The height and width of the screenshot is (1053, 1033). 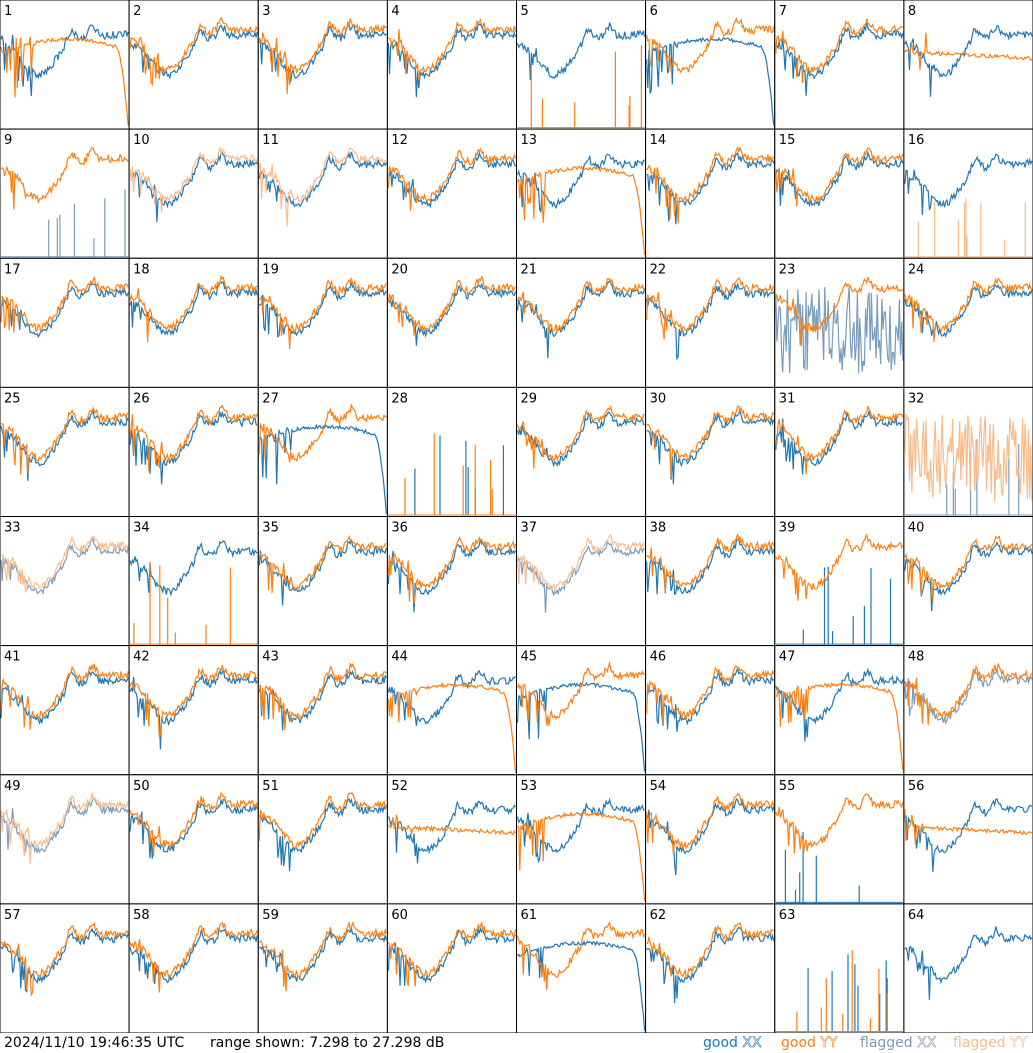 I want to click on panel-label: 22, so click(x=658, y=269).